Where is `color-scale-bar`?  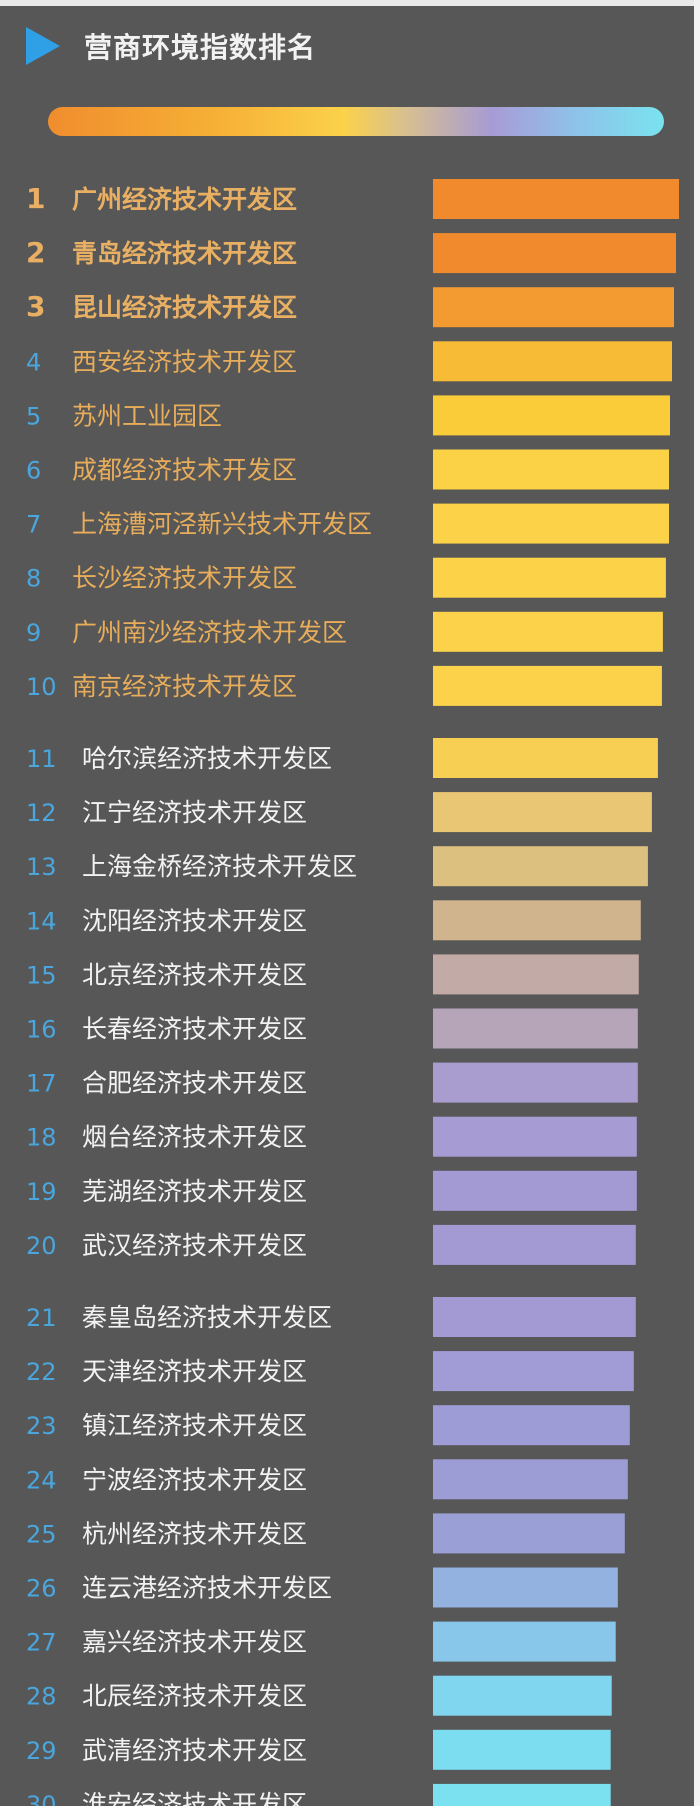 color-scale-bar is located at coordinates (356, 121).